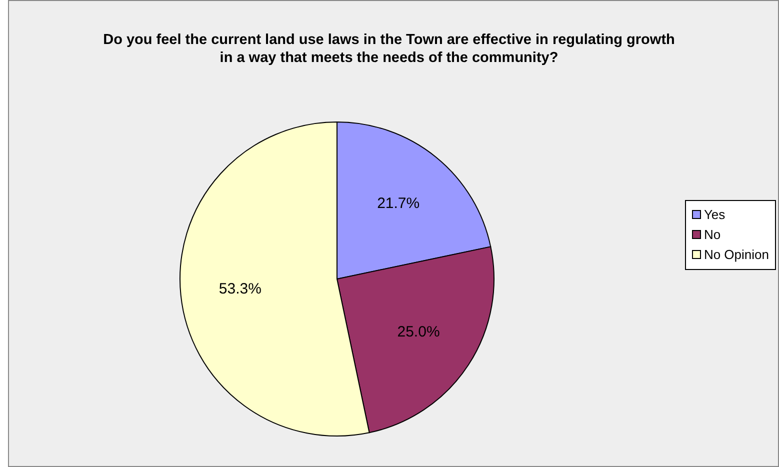  I want to click on data-label: 21.7%, so click(398, 203).